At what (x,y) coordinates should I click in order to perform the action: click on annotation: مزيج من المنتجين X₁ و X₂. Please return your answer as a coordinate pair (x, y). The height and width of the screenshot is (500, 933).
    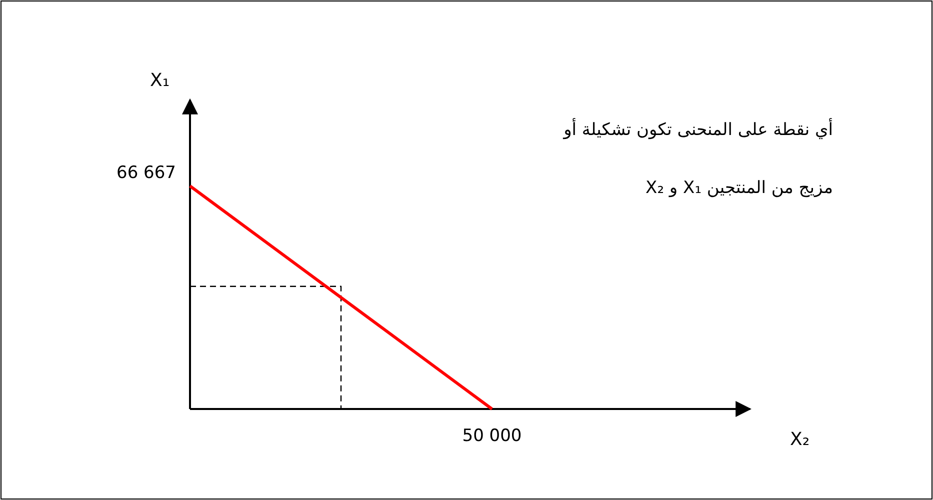
    Looking at the image, I should click on (739, 188).